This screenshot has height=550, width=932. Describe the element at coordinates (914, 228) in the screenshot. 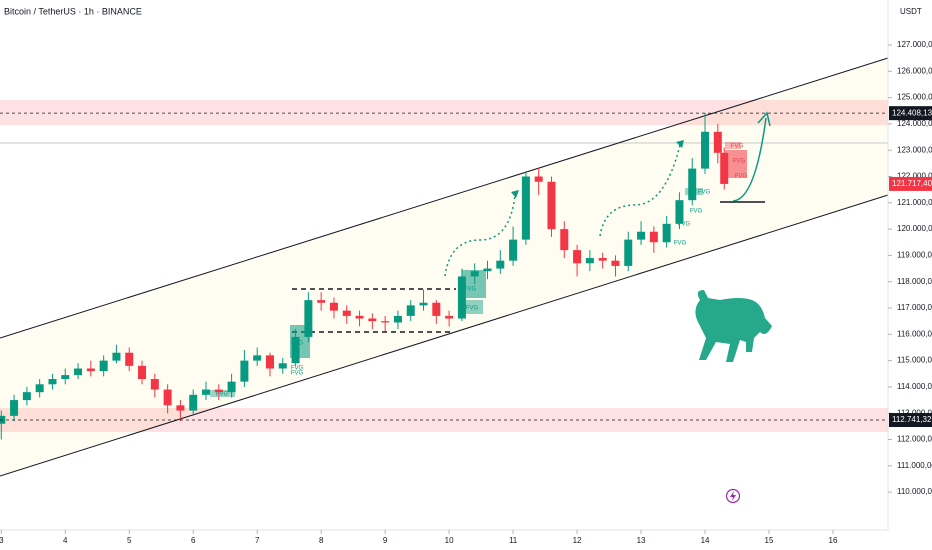

I see `y-tick-label: 120.000,00` at that location.